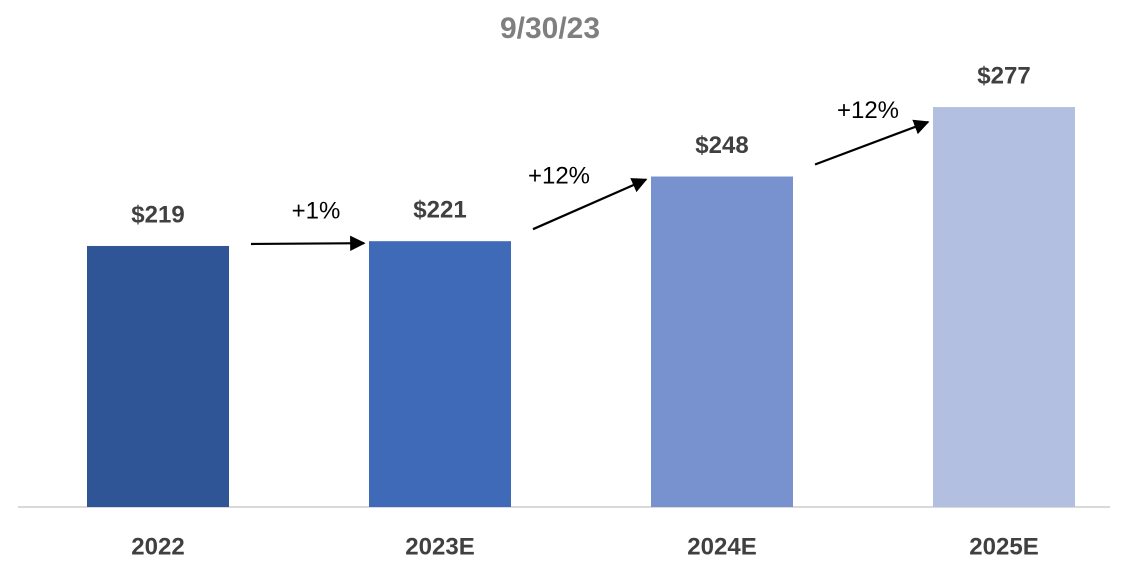 Image resolution: width=1123 pixels, height=561 pixels. What do you see at coordinates (721, 546) in the screenshot?
I see `x-tick-label: 2024E` at bounding box center [721, 546].